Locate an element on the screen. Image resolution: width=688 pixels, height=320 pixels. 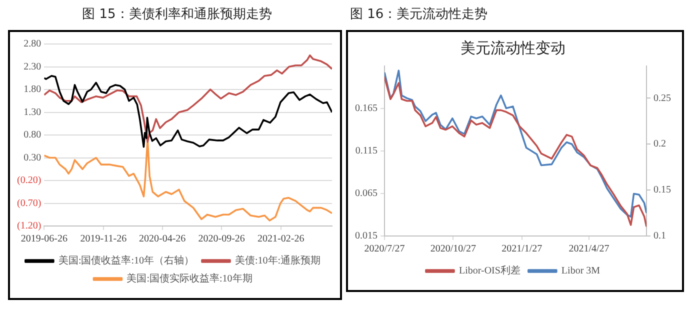
y-tick-label: (0.70) is located at coordinates (29, 203).